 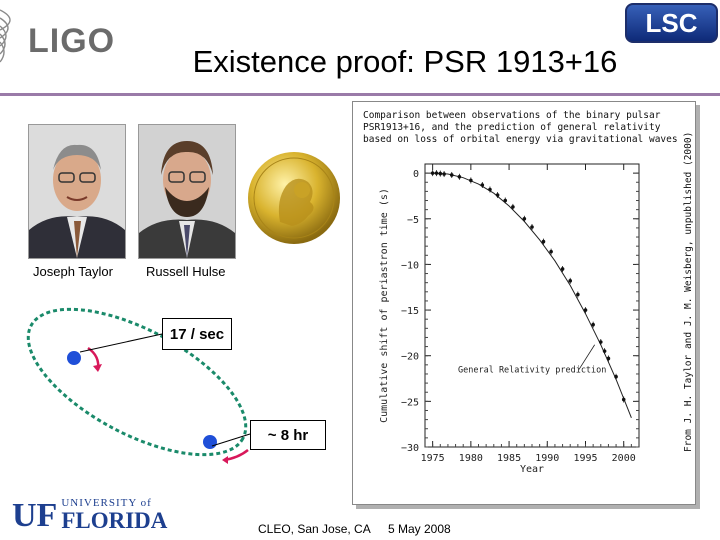 I want to click on companion-star, so click(x=210, y=442).